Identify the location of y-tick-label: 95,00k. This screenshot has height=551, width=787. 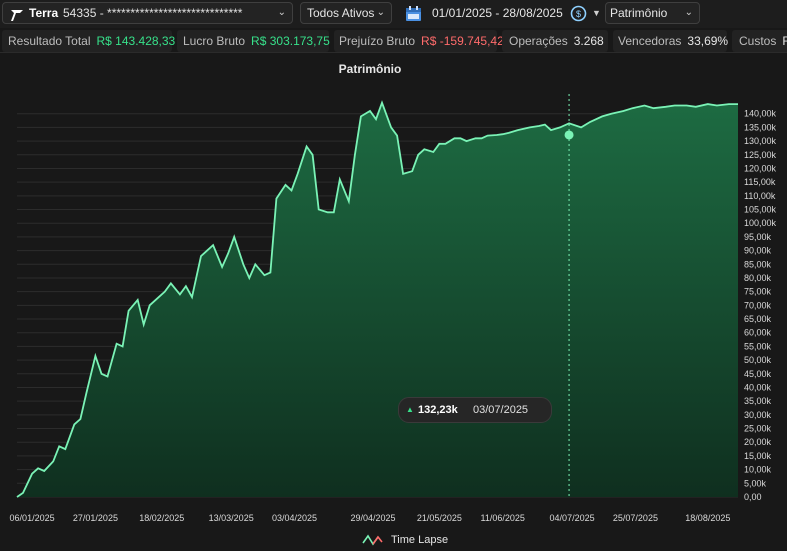
(758, 237).